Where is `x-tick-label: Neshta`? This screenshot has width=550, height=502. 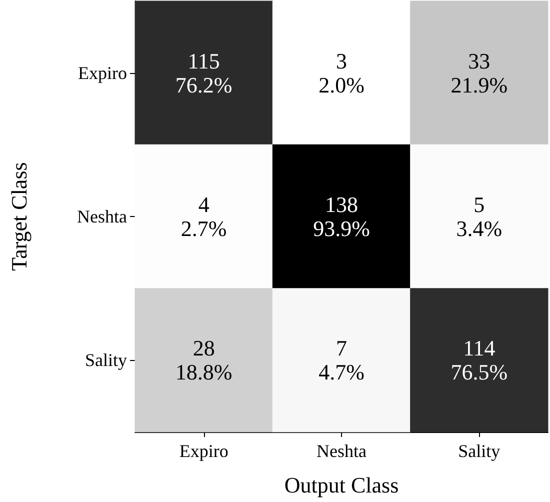
x-tick-label: Neshta is located at coordinates (341, 451).